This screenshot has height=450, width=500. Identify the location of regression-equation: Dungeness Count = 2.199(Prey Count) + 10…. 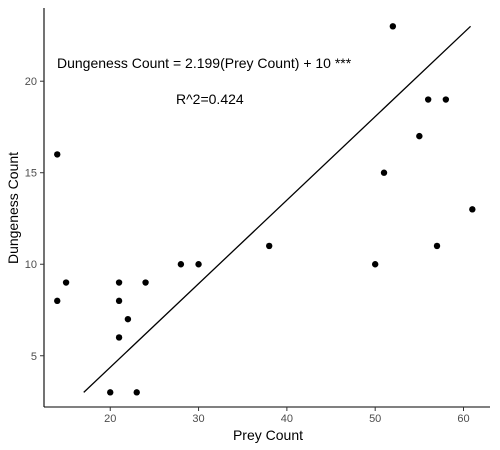
(204, 63).